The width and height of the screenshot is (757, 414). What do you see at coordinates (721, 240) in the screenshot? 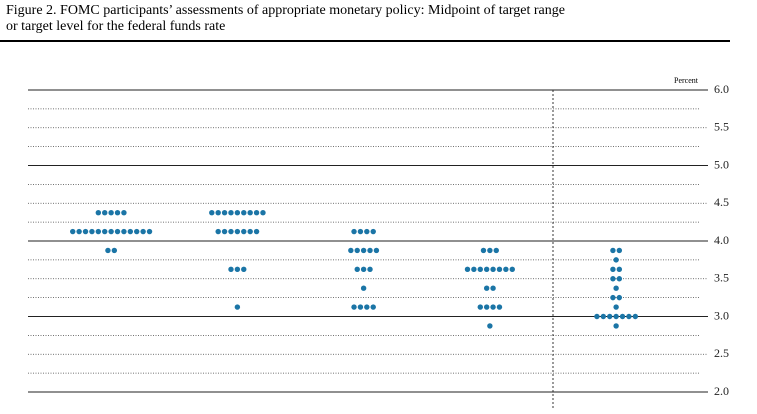
I see `y-tick-label: 4.0` at bounding box center [721, 240].